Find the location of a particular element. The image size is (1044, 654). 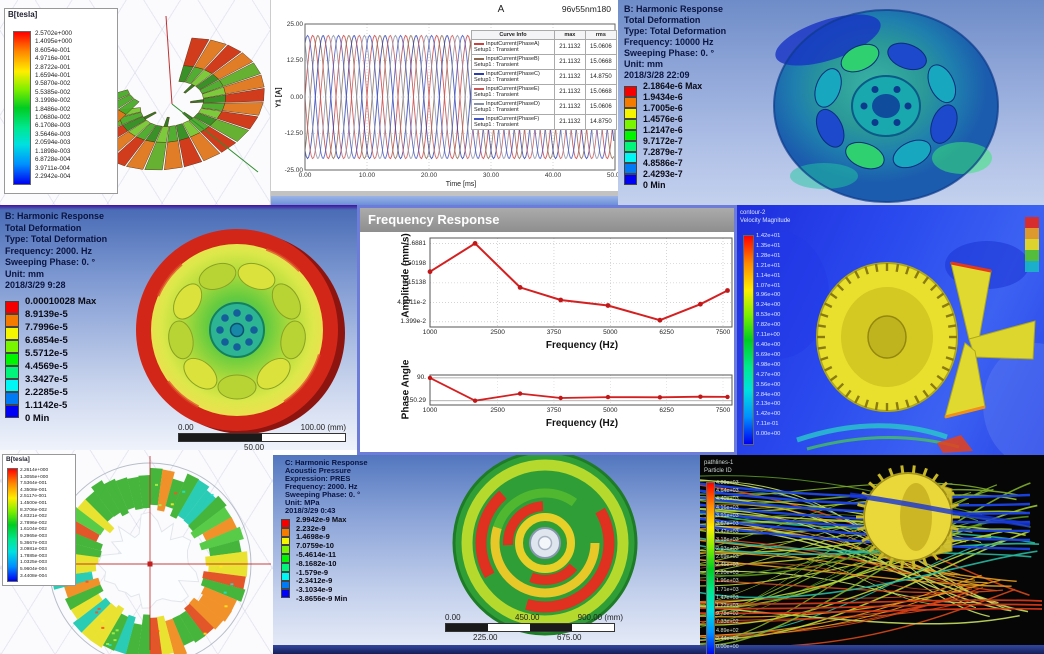

scale-value: 0 Min is located at coordinates (37, 418).